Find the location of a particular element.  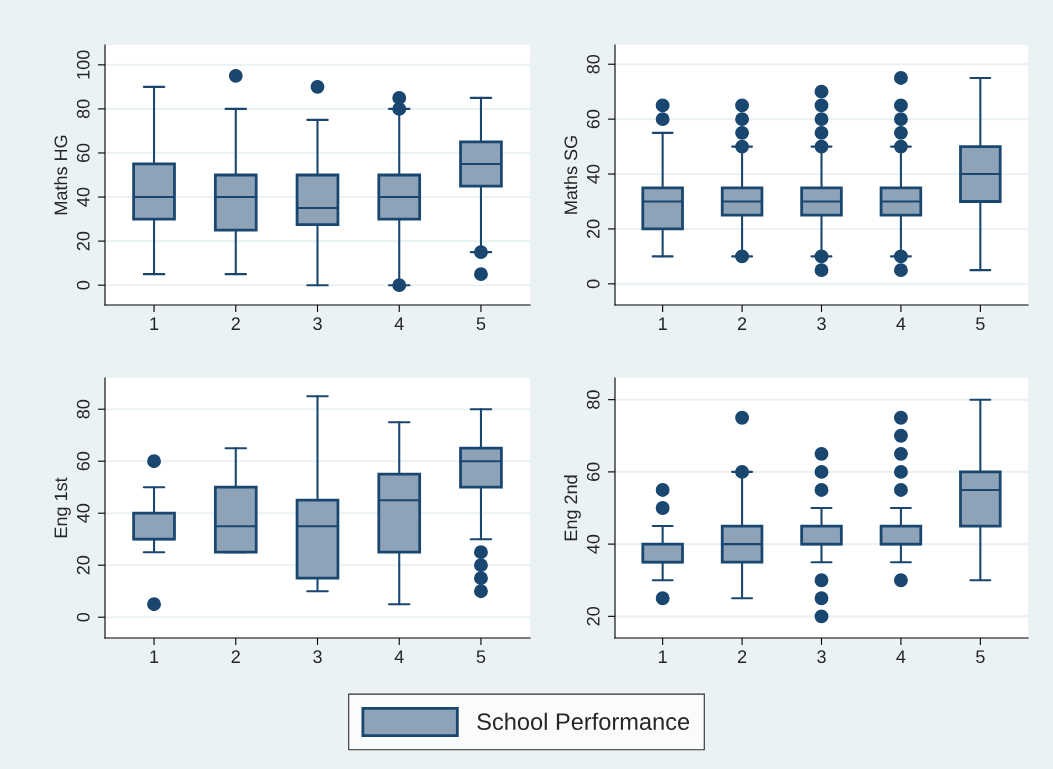

legend-label: School Performance is located at coordinates (583, 721).